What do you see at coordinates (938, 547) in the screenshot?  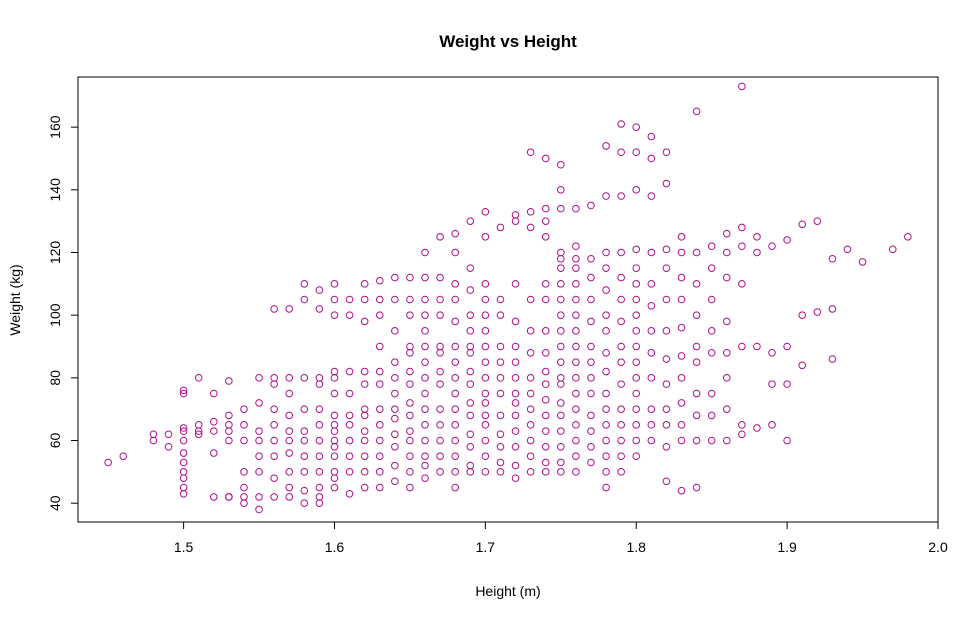 I see `x-tick-label: 2.0` at bounding box center [938, 547].